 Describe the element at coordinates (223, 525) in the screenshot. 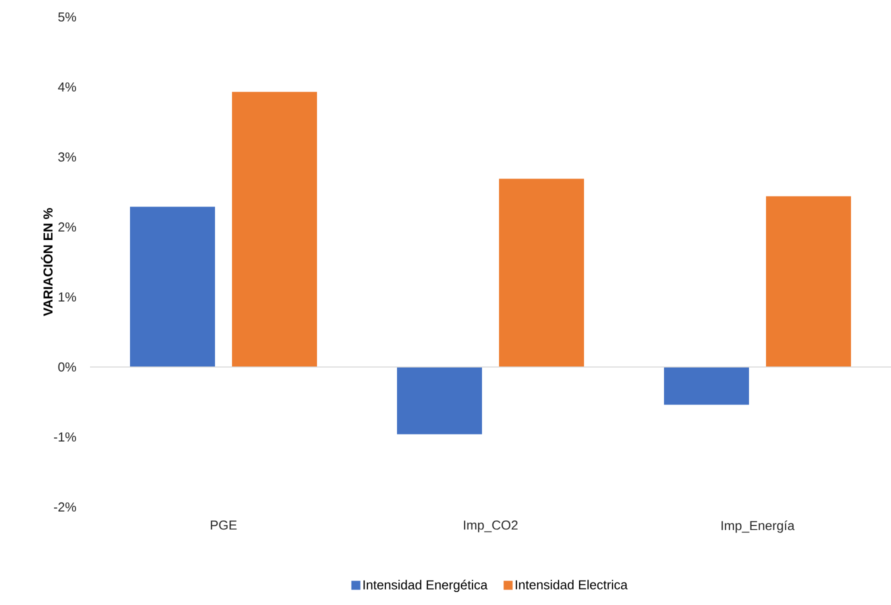

I see `x-tick-label: PGE` at that location.